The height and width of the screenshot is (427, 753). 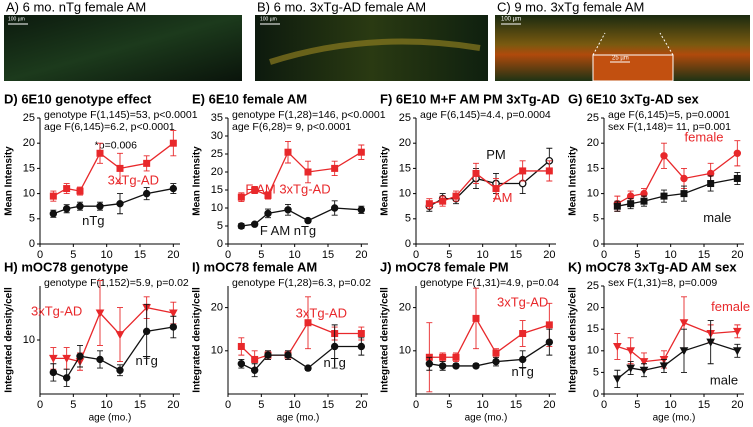 What do you see at coordinates (78, 98) in the screenshot?
I see `chart-title: D) 6E10 genotype effect` at bounding box center [78, 98].